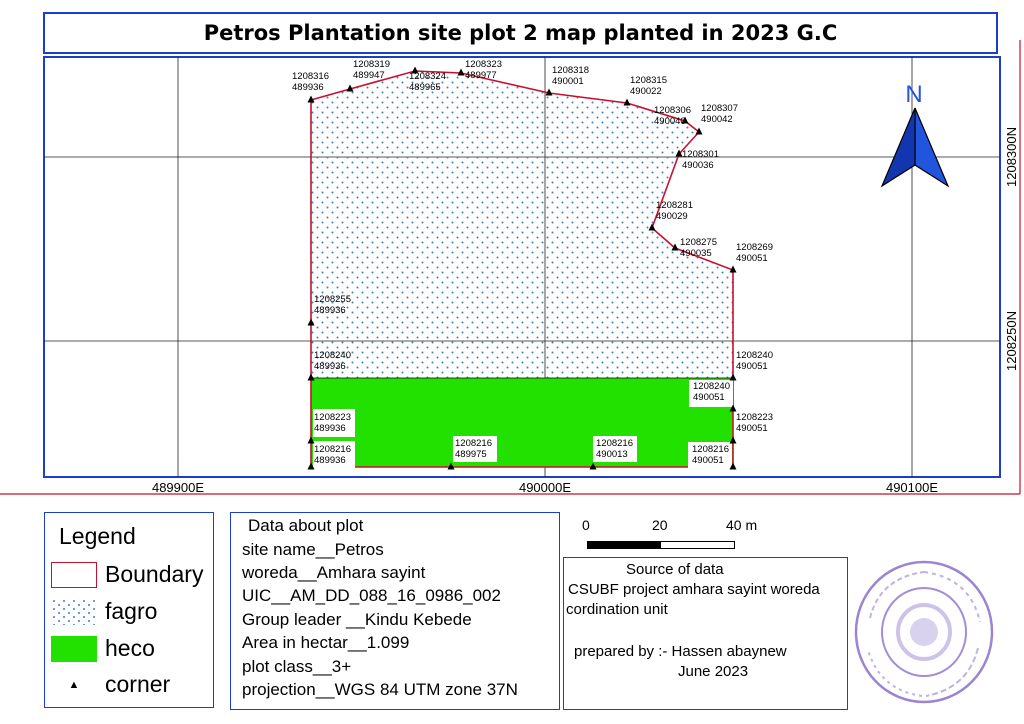  I want to click on boundary-swatch, so click(74, 574).